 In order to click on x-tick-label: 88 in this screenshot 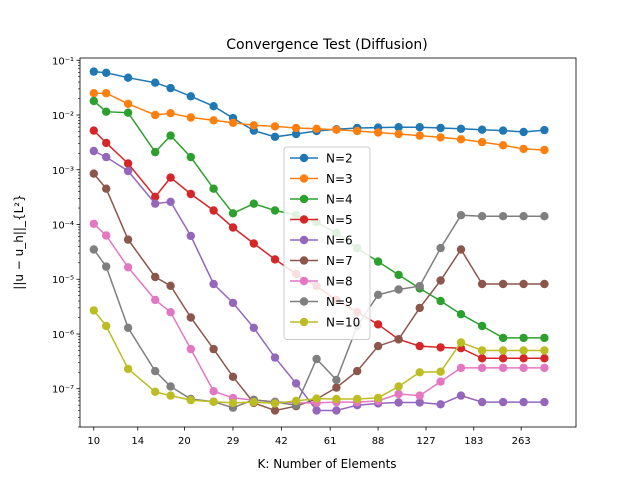, I will do `click(378, 441)`.